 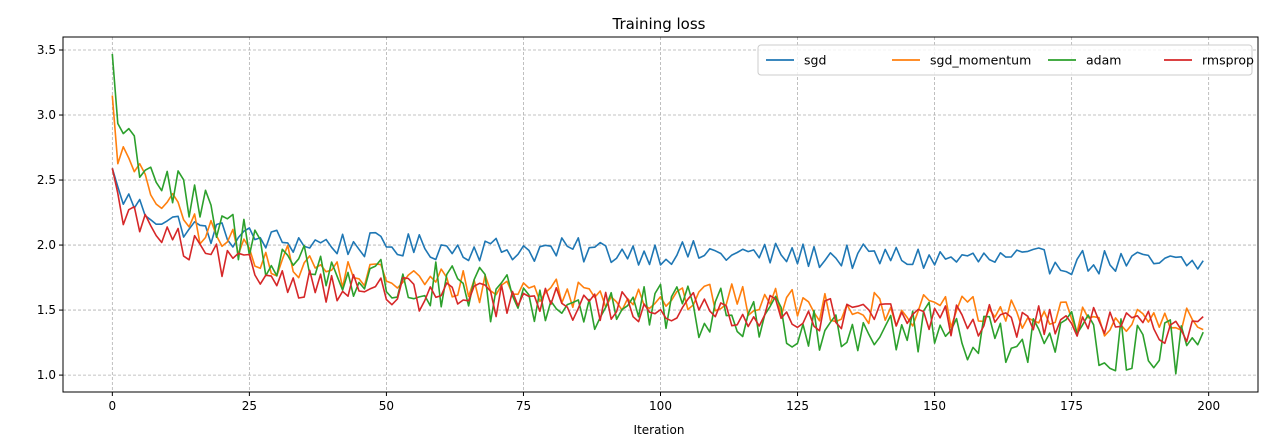 I want to click on y-axis: 1.0 1.5 2.0 2.5 3.0 3.5, so click(x=50, y=212).